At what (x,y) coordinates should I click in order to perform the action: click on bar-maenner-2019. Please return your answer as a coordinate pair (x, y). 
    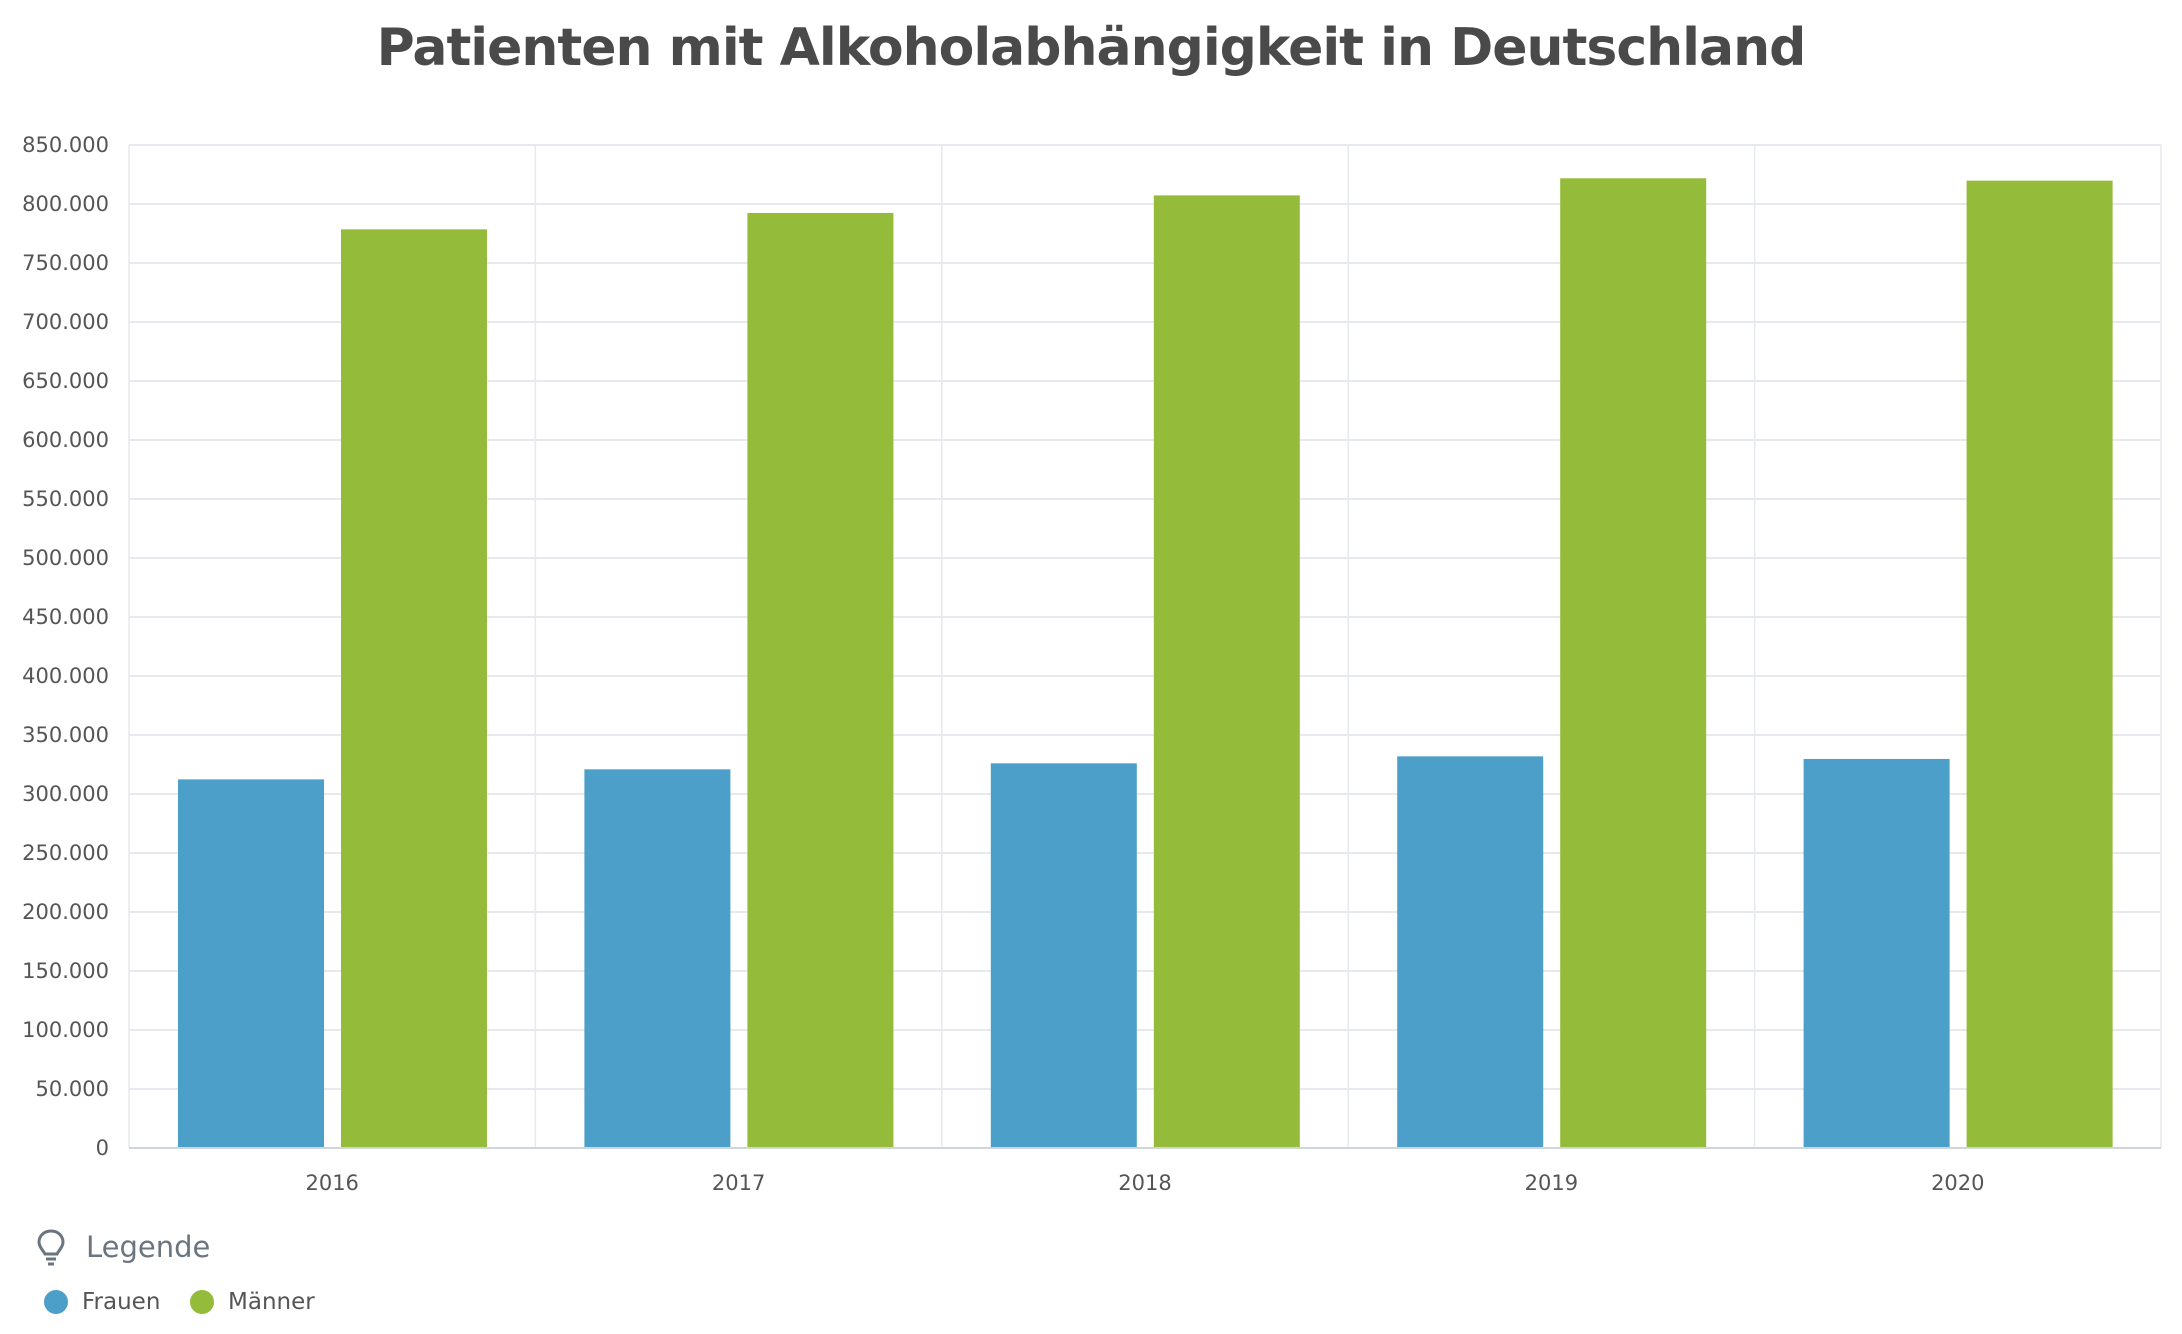
    Looking at the image, I should click on (1633, 663).